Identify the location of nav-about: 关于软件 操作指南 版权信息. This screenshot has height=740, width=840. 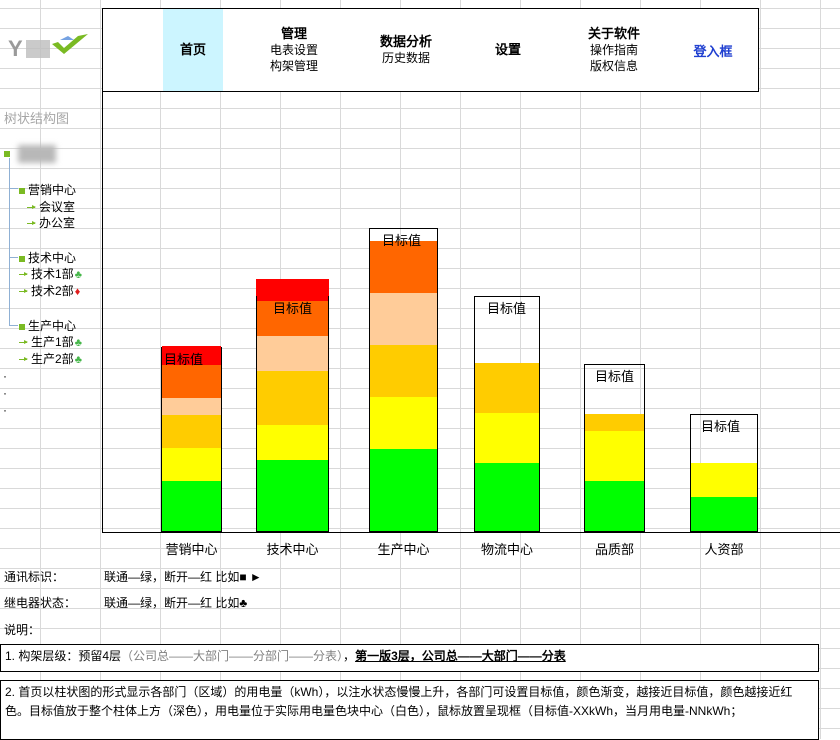
(614, 50).